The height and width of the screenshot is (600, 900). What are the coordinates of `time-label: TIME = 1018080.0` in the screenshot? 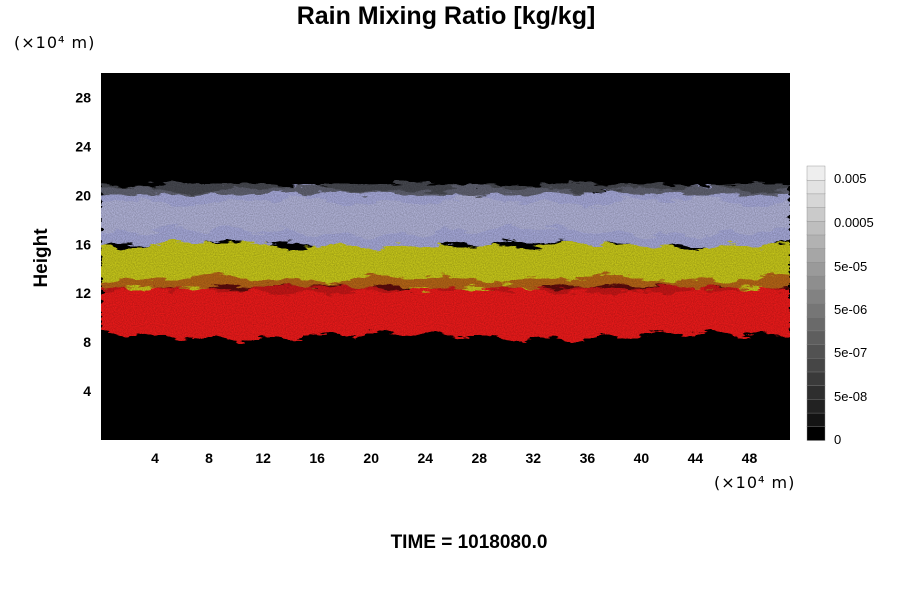 It's located at (469, 542).